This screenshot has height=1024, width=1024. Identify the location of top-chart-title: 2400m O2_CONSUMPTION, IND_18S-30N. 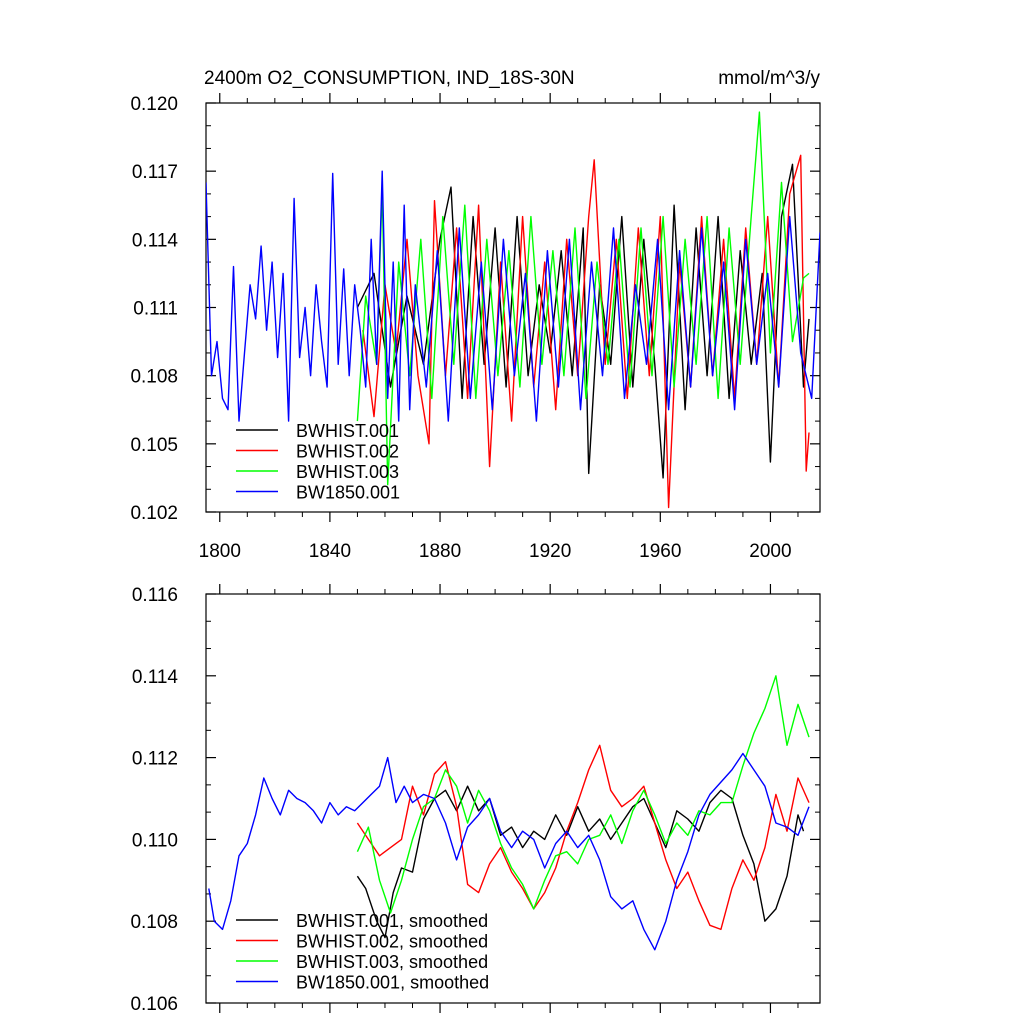
(389, 78).